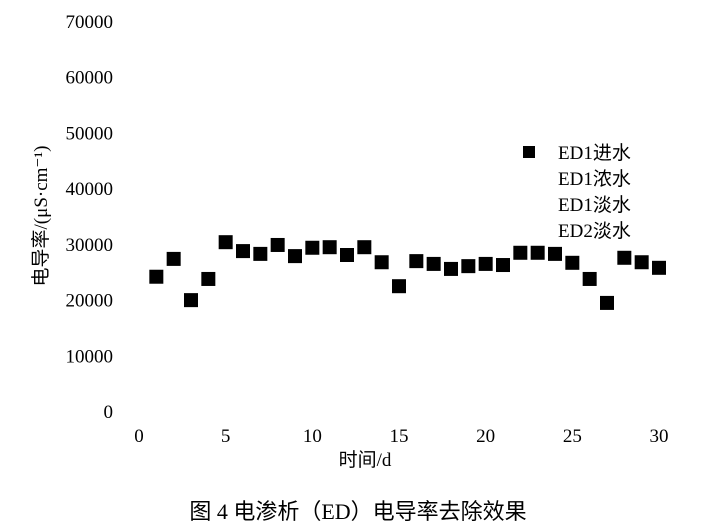 Image resolution: width=716 pixels, height=530 pixels. What do you see at coordinates (358, 511) in the screenshot?
I see `figure-caption: 图 4 电渗析（ED）电导率去除效果` at bounding box center [358, 511].